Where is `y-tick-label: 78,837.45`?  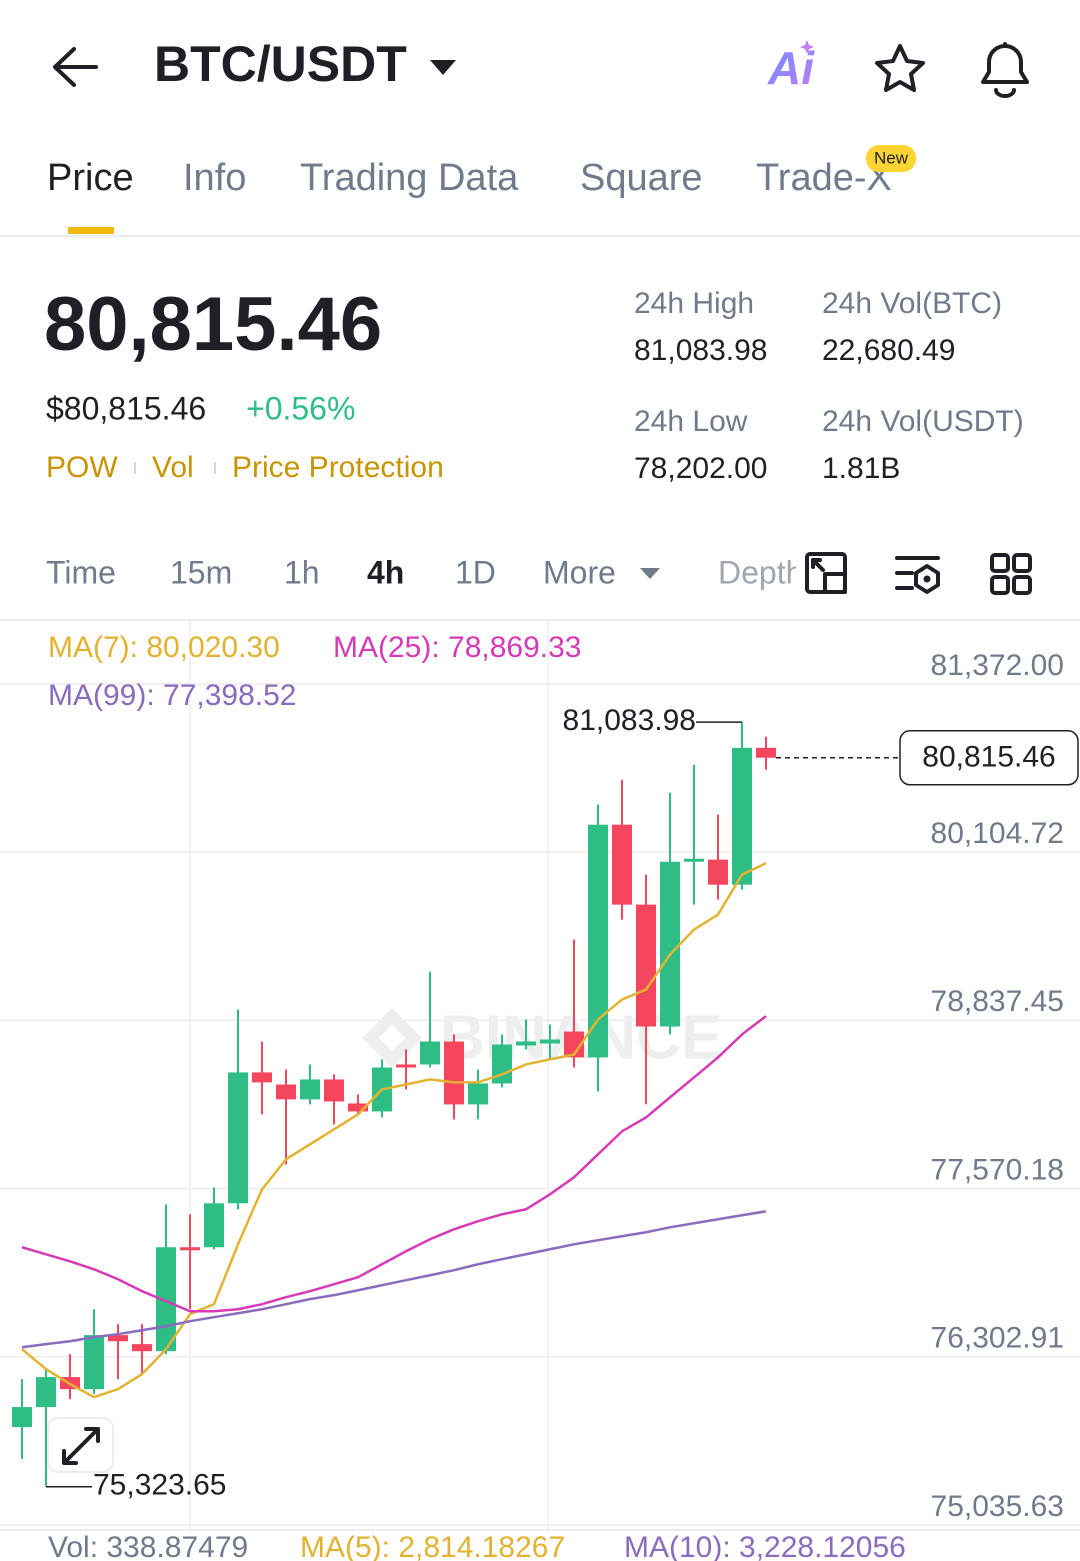 y-tick-label: 78,837.45 is located at coordinates (997, 1001).